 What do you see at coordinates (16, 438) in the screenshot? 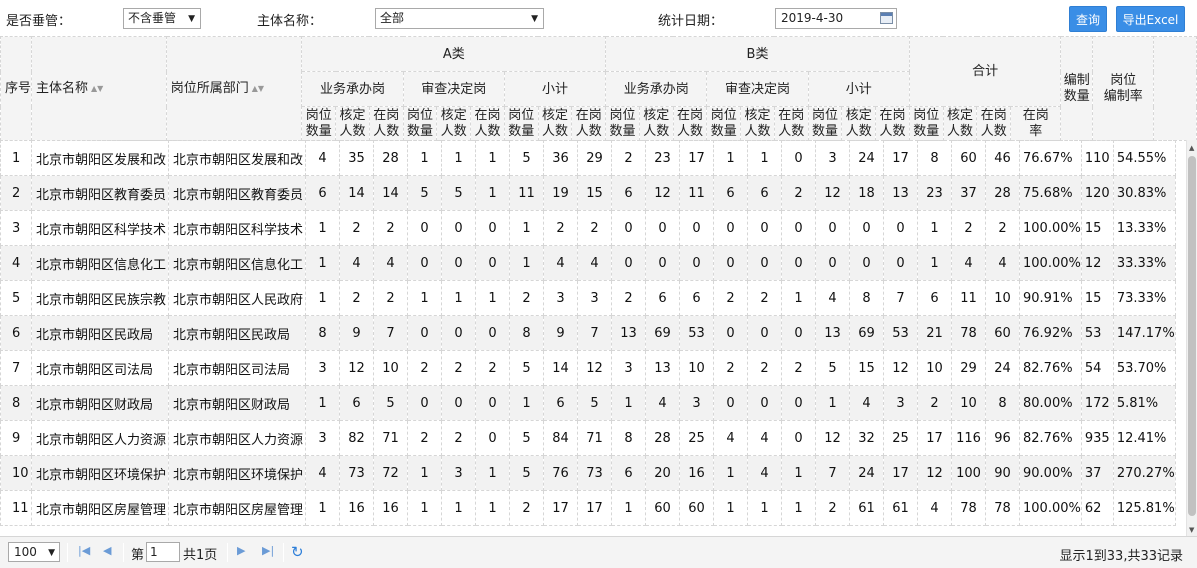
I see `cell-idx: 9` at bounding box center [16, 438].